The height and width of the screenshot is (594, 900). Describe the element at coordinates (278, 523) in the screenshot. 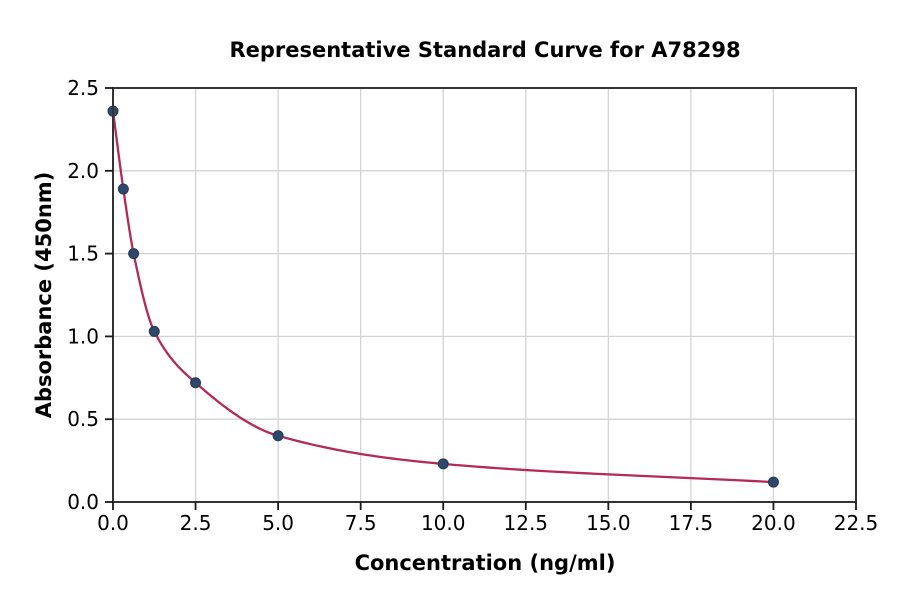

I see `x-tick-label: 5.0` at that location.